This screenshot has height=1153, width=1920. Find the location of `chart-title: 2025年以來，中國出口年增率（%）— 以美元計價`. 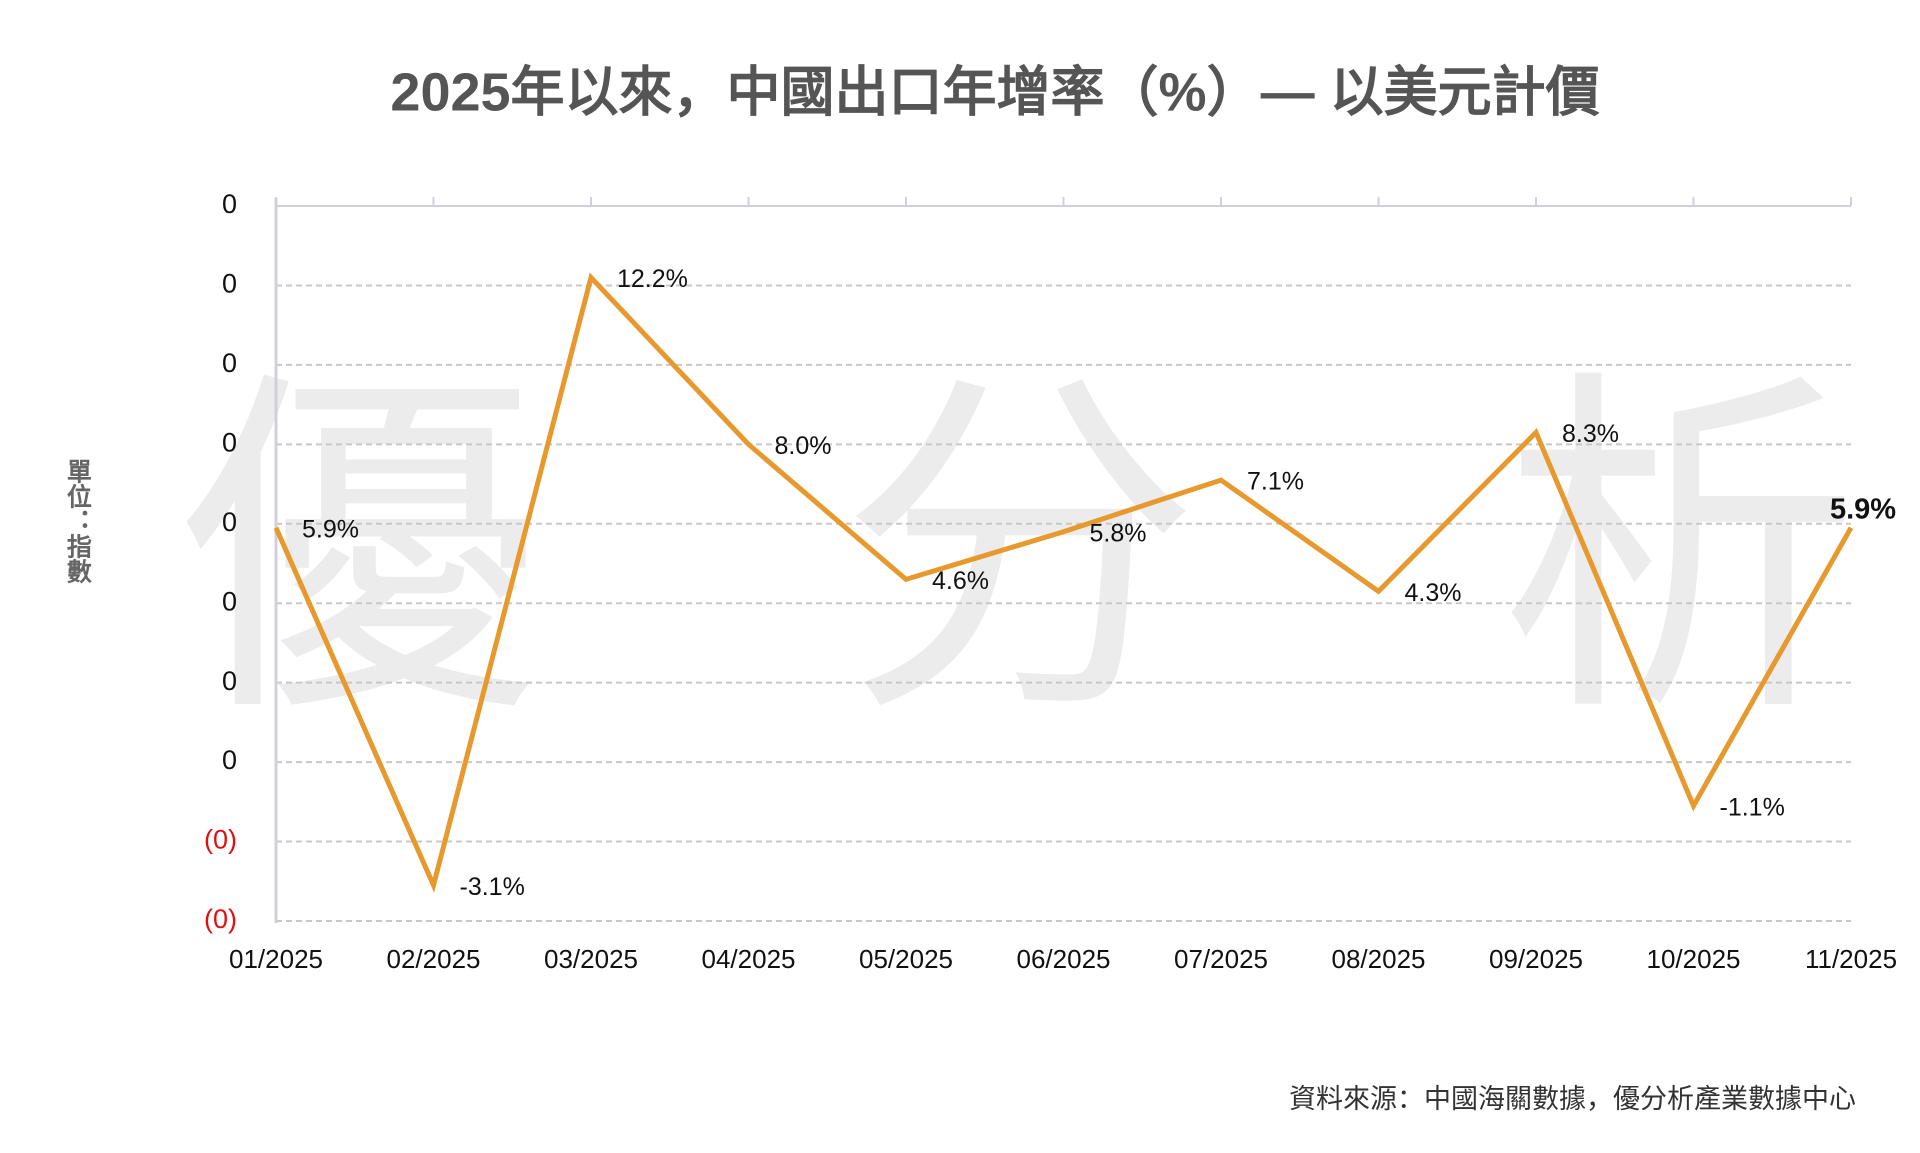

chart-title: 2025年以來，中國出口年增率（%）— 以美元計價 is located at coordinates (994, 92).